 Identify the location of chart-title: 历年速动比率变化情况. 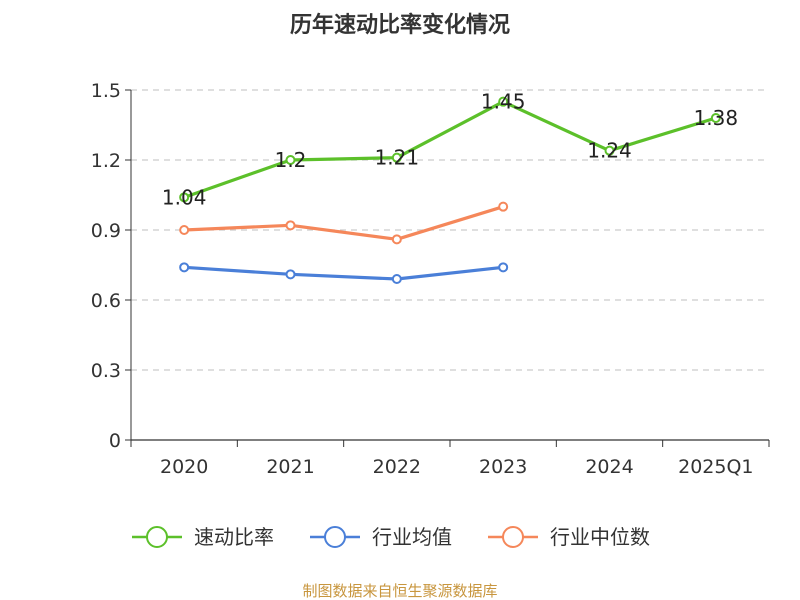
(400, 25).